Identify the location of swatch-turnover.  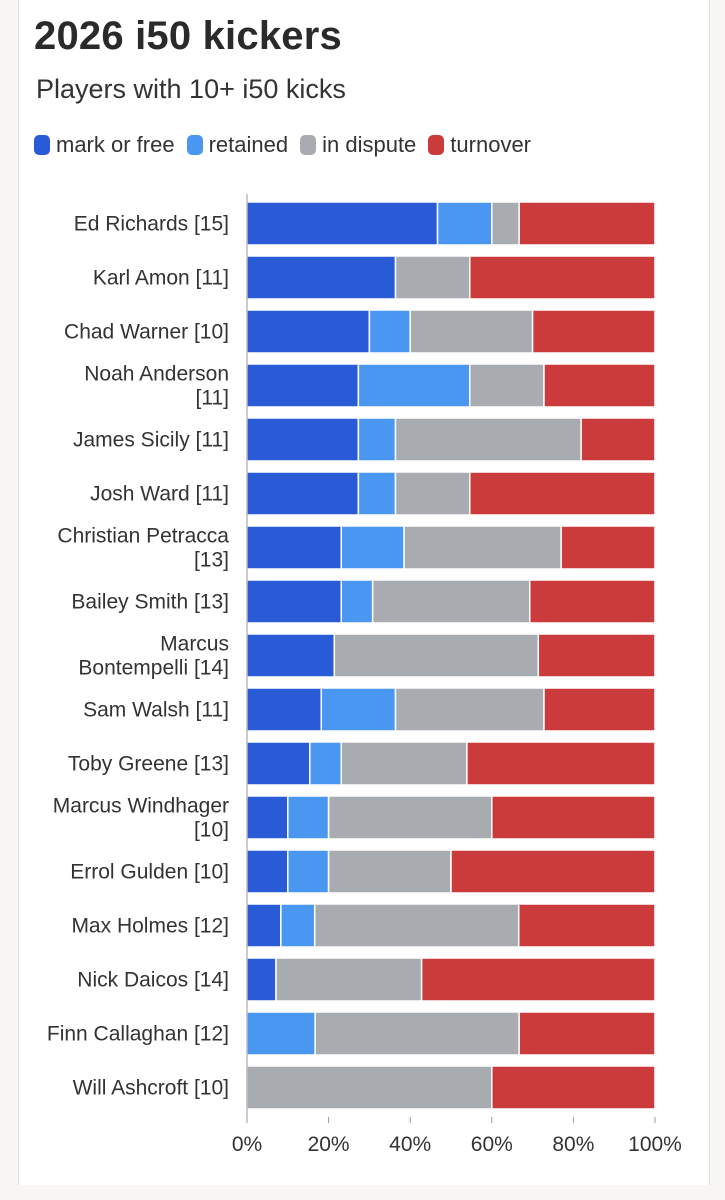
(436, 145).